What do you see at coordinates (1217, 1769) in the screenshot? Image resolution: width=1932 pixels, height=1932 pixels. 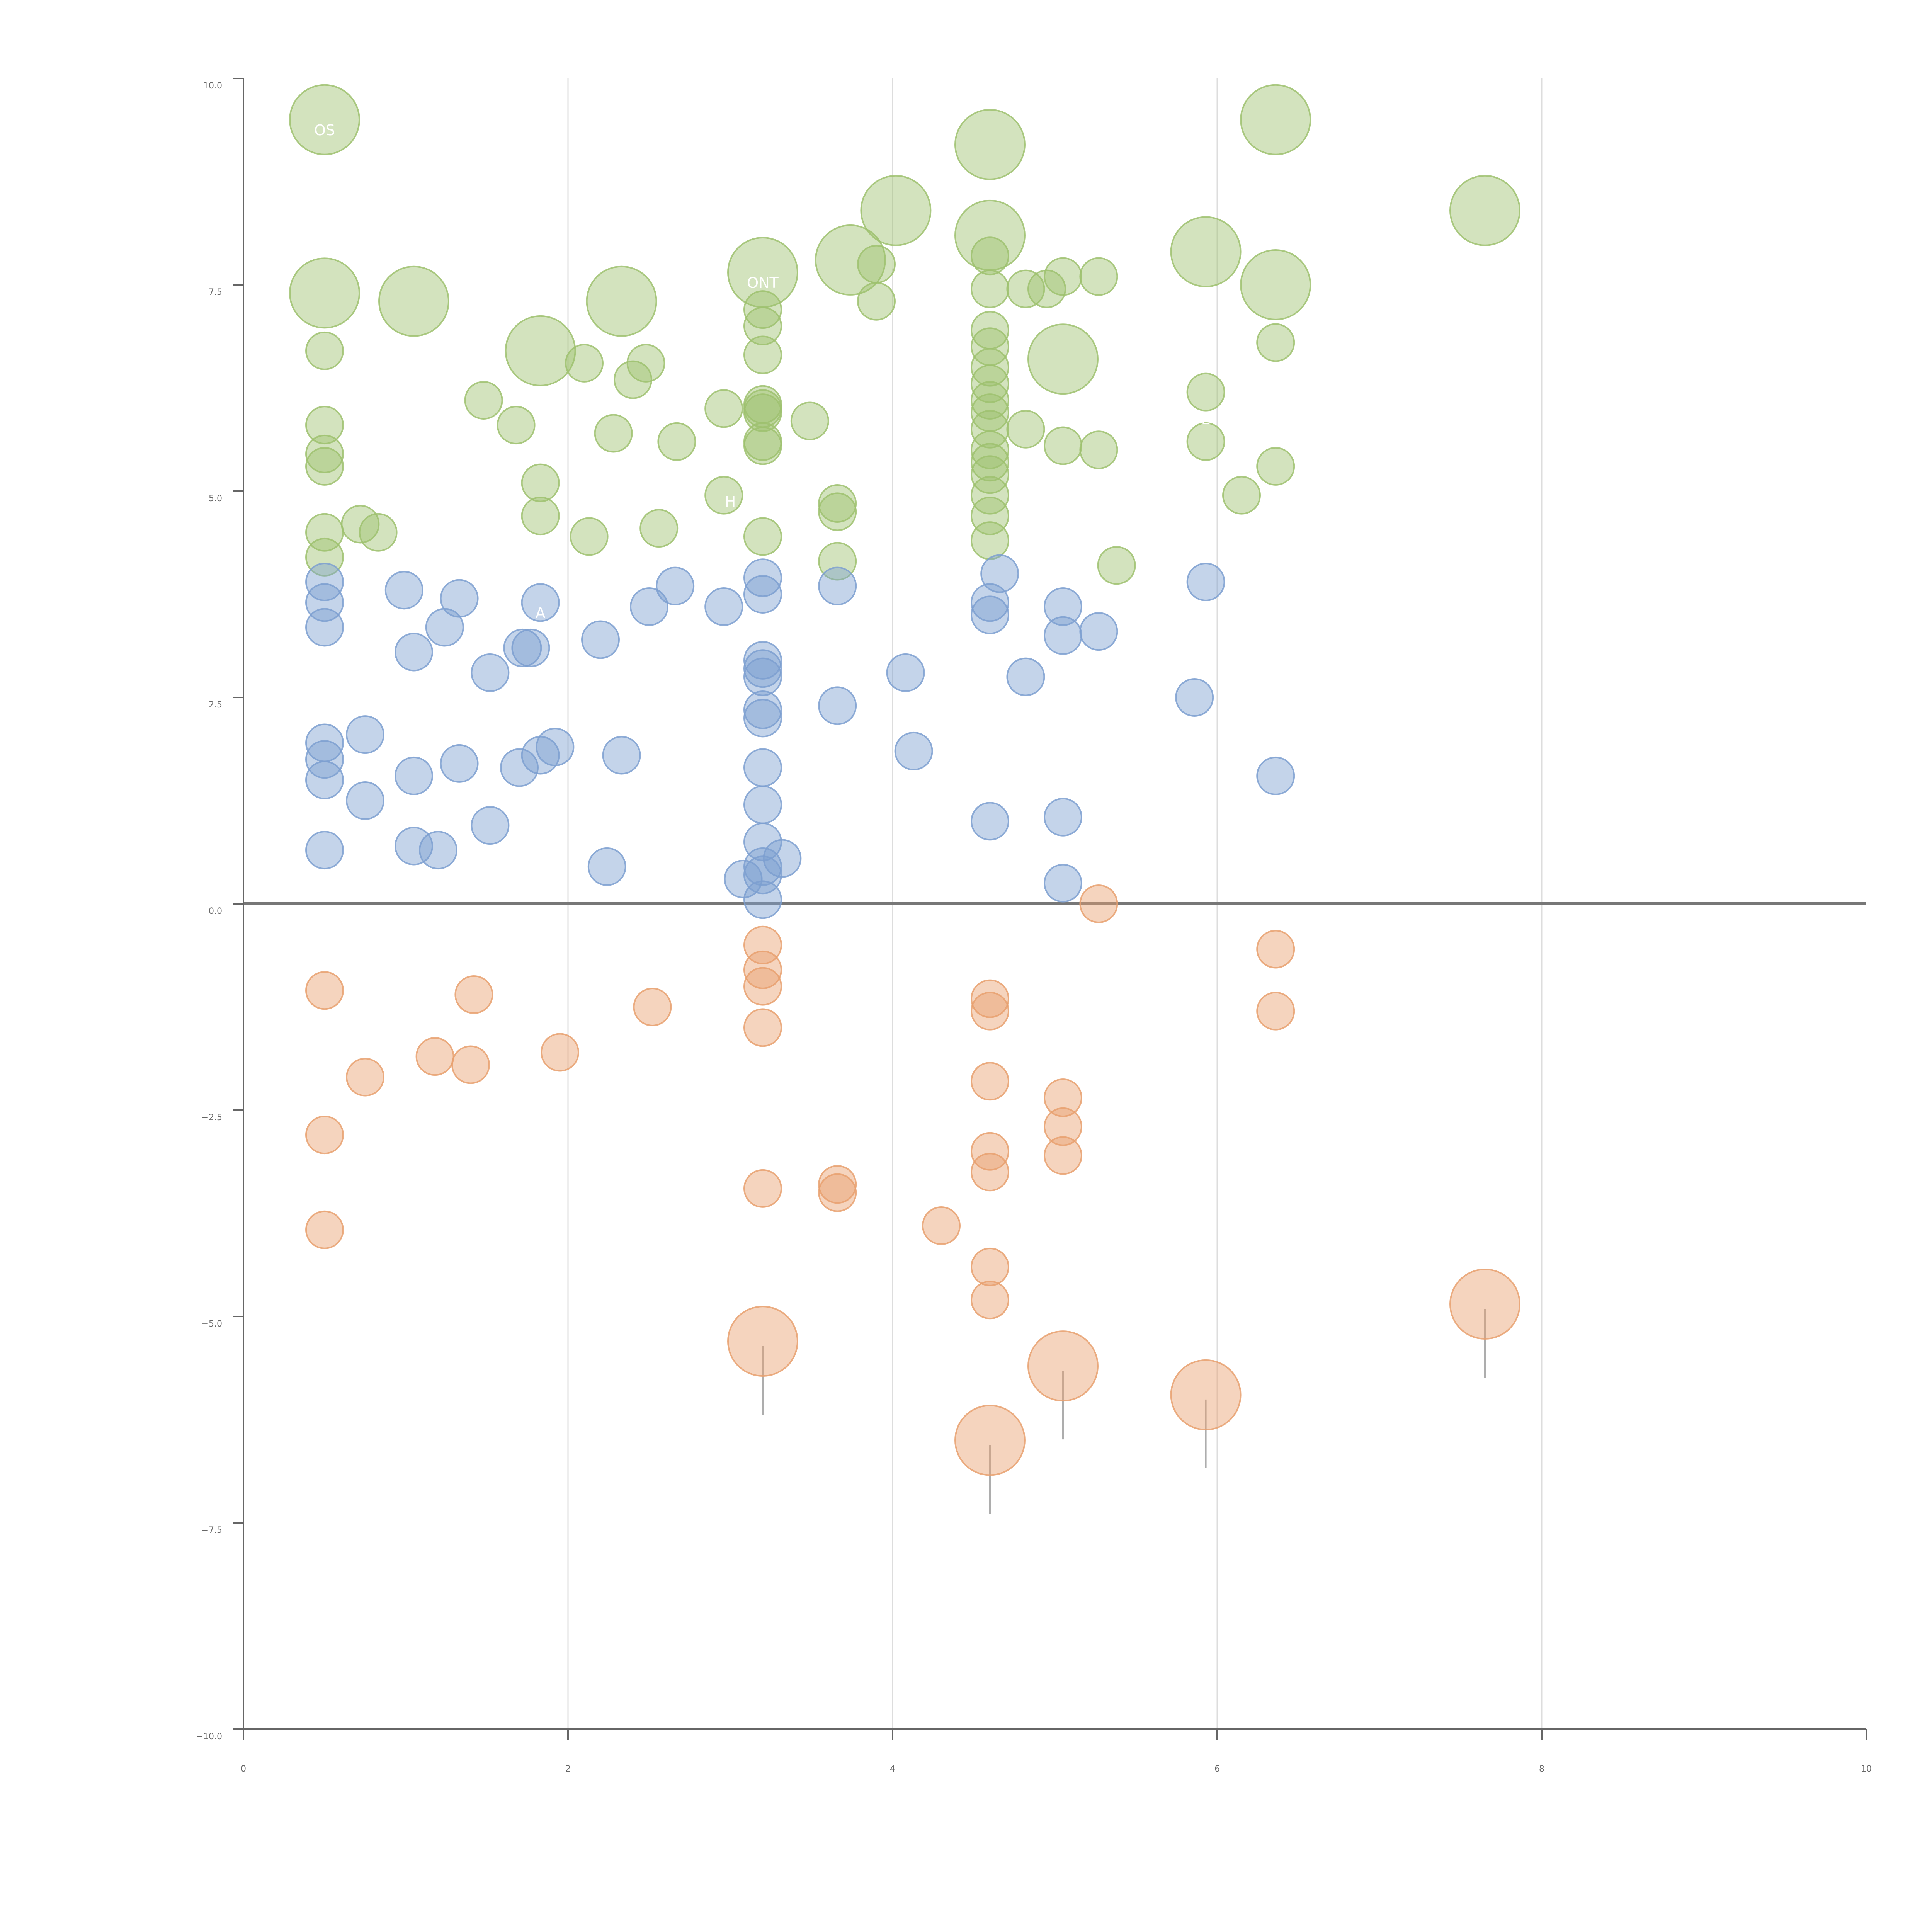 I see `x-tick-label-3: 6` at bounding box center [1217, 1769].